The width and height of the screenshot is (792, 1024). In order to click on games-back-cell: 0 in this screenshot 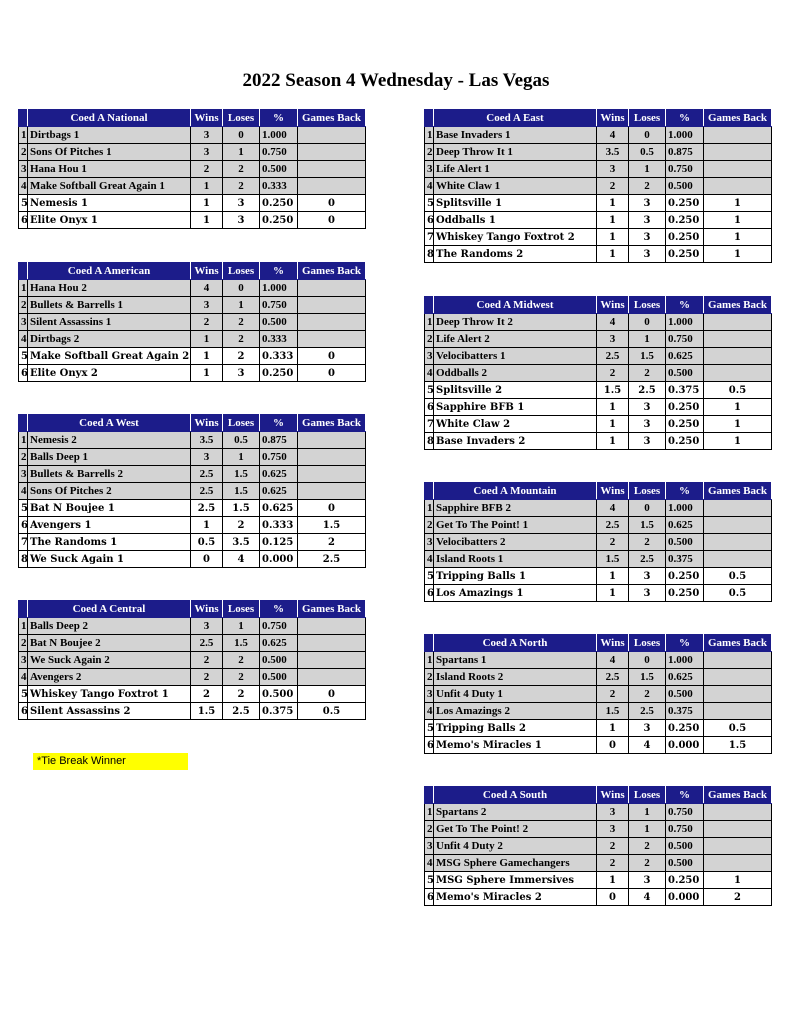, I will do `click(331, 373)`.